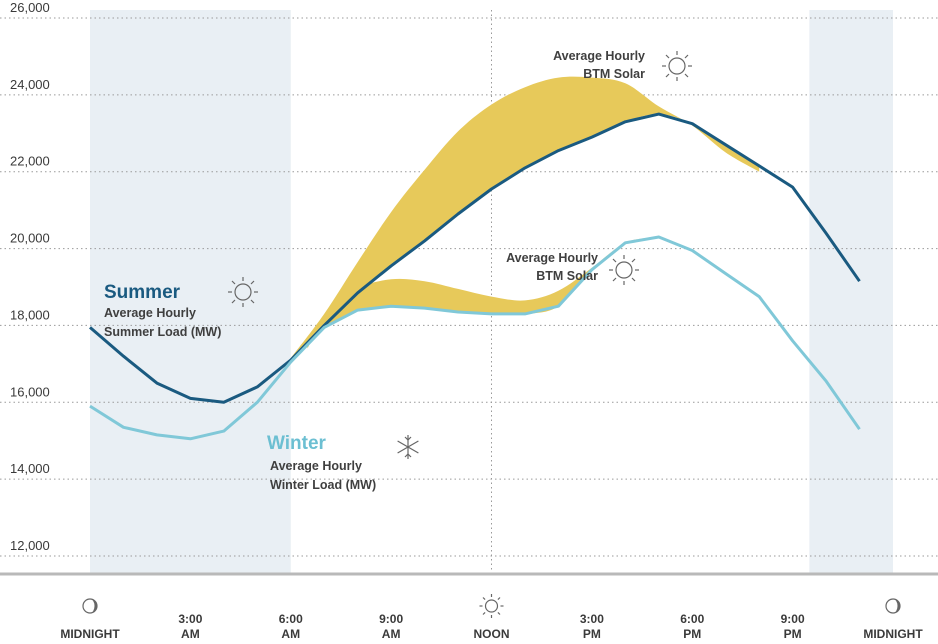  I want to click on winter-line2: Winter Load (MW), so click(323, 485).